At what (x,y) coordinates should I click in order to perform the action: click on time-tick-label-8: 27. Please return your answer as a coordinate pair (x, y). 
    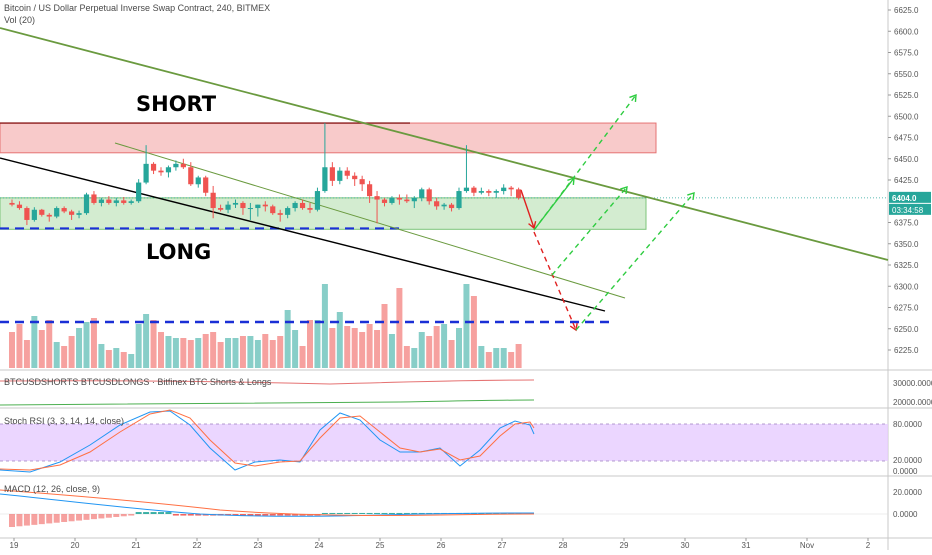
    Looking at the image, I should click on (502, 545).